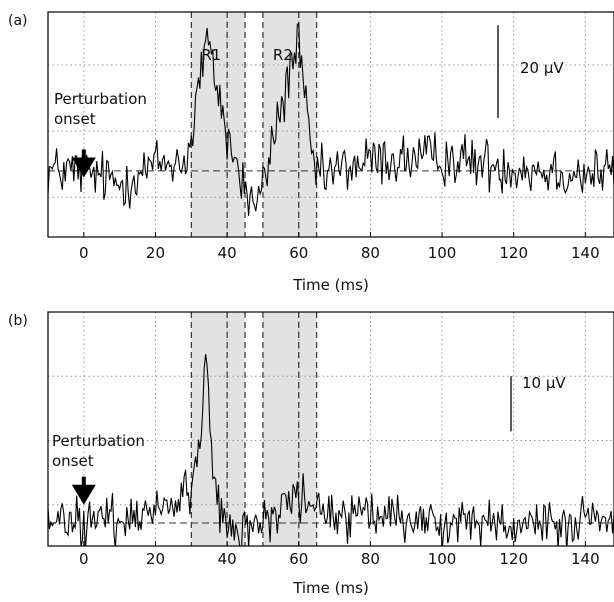 The width and height of the screenshot is (614, 602). I want to click on panel-label: (b), so click(18, 321).